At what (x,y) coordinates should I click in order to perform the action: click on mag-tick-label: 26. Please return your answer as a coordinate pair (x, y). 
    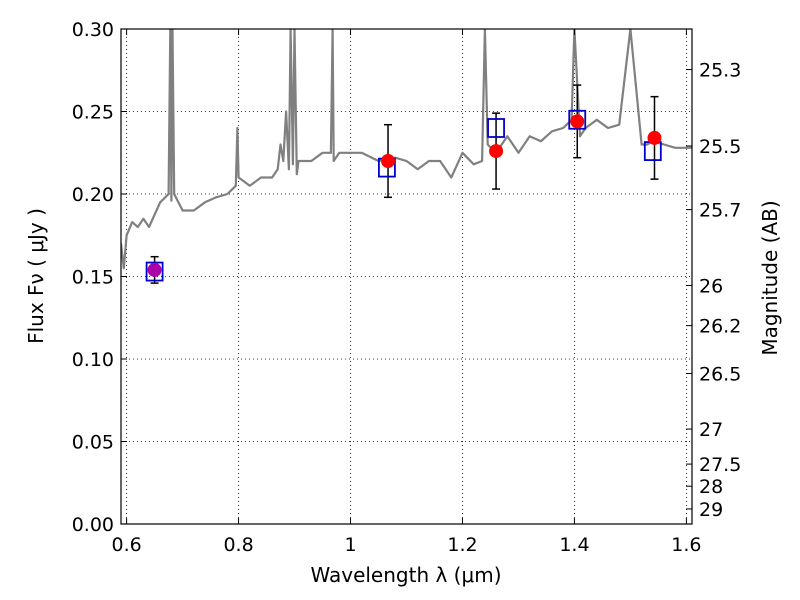
    Looking at the image, I should click on (711, 287).